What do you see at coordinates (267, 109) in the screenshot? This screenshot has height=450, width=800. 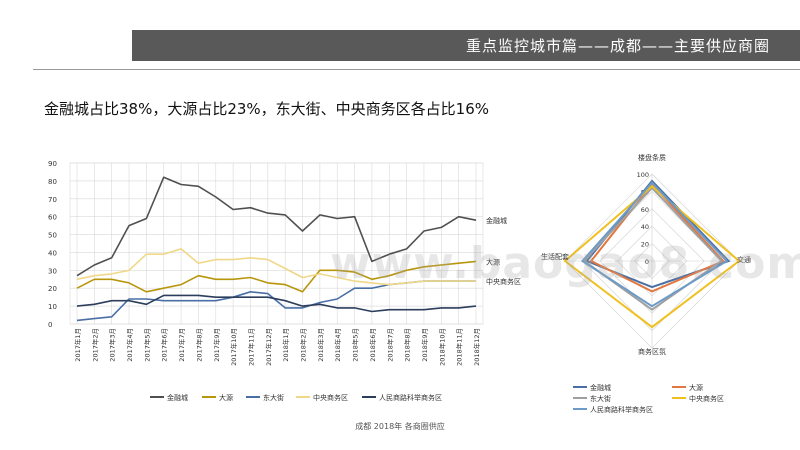 I see `page-subtitle: 金融城占比38%，大源占比23%，东大街、中央商务区各占比16%` at bounding box center [267, 109].